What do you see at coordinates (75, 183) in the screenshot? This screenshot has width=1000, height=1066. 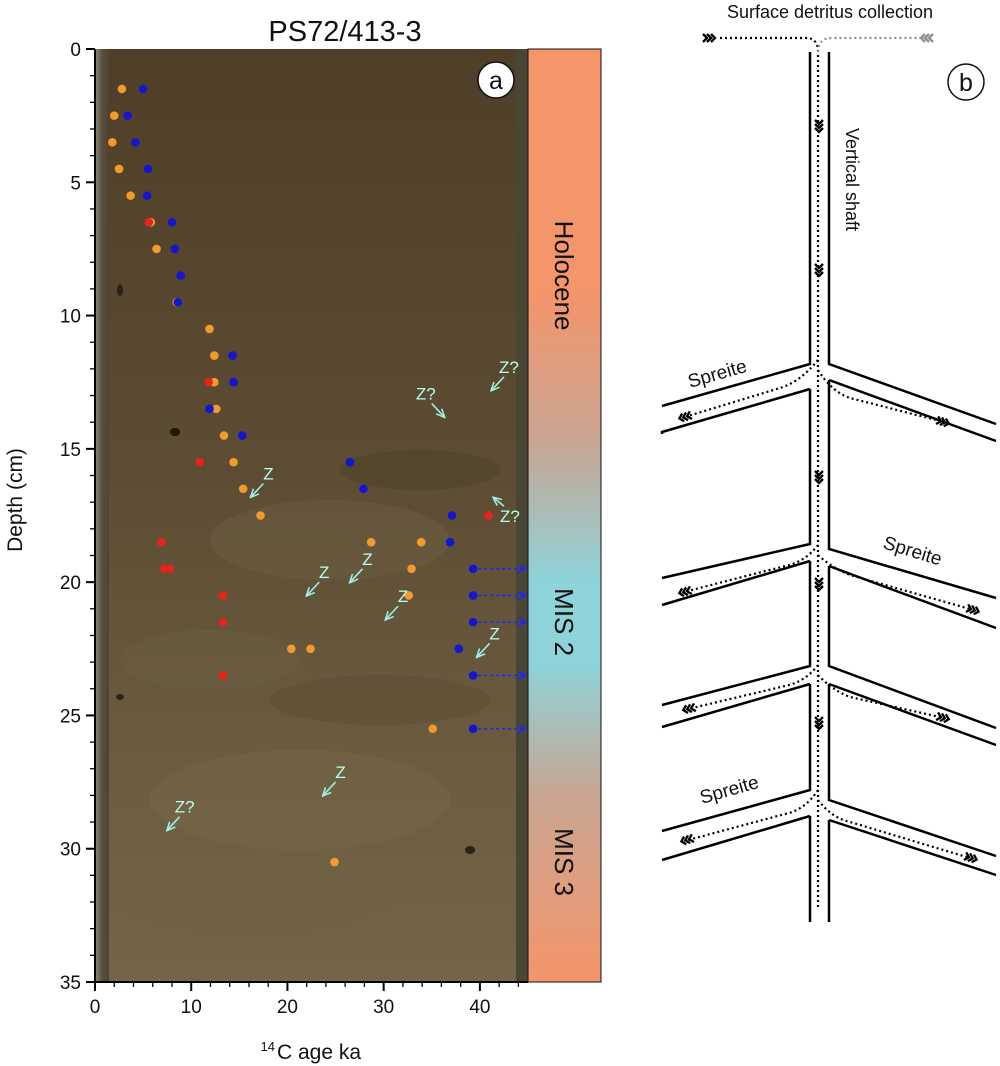 I see `y-tick-label: 5` at bounding box center [75, 183].